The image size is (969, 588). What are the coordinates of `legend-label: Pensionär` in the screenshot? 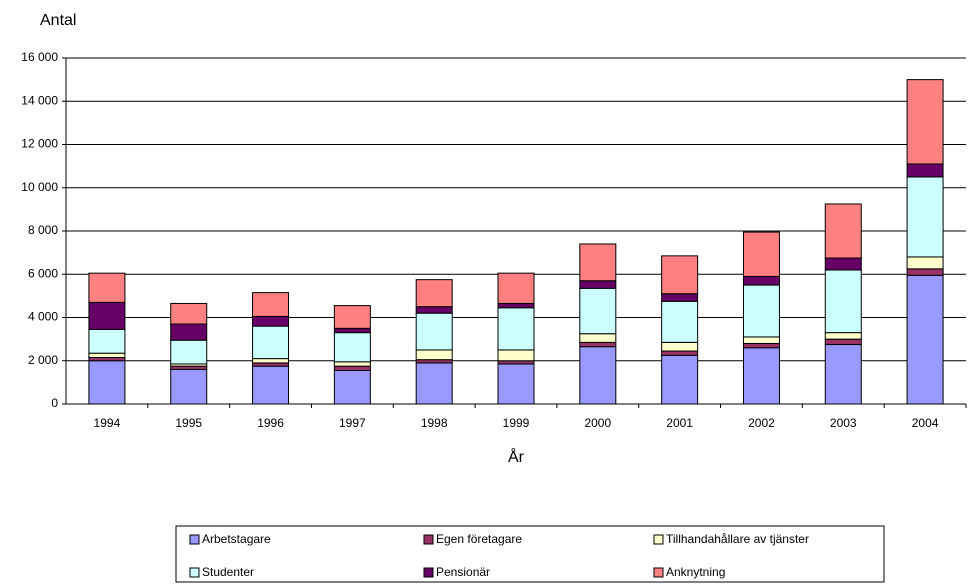 It's located at (463, 572).